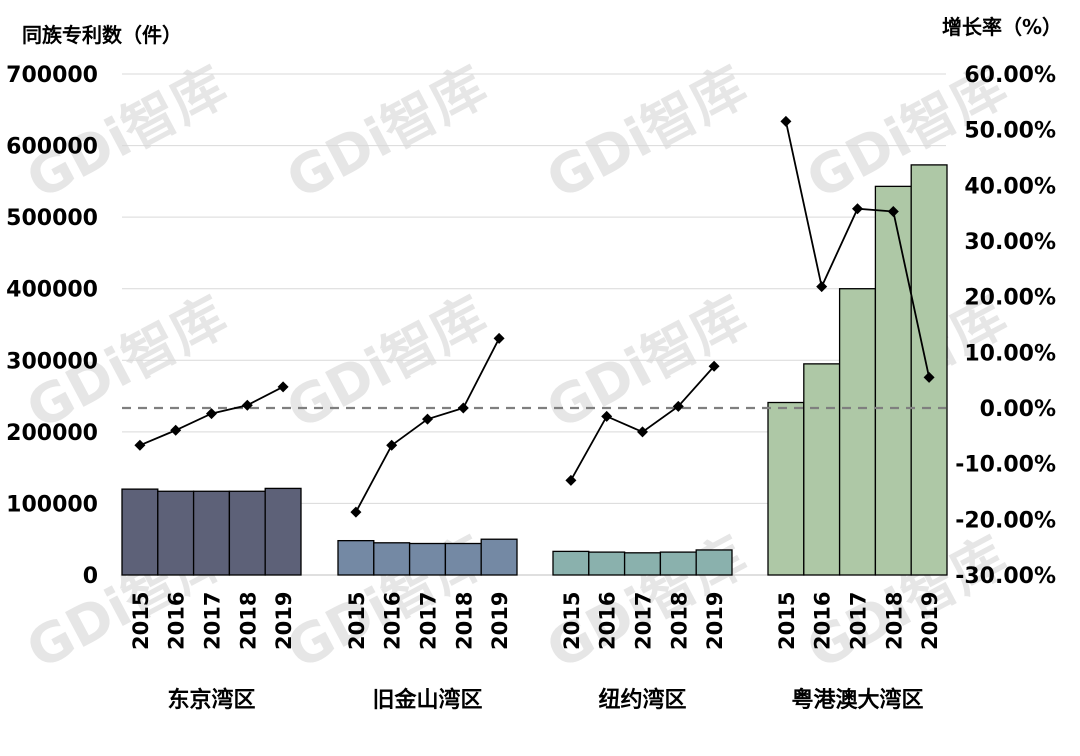 This screenshot has height=756, width=1080. Describe the element at coordinates (1010, 242) in the screenshot. I see `right-tick-label: 30.00%` at that location.